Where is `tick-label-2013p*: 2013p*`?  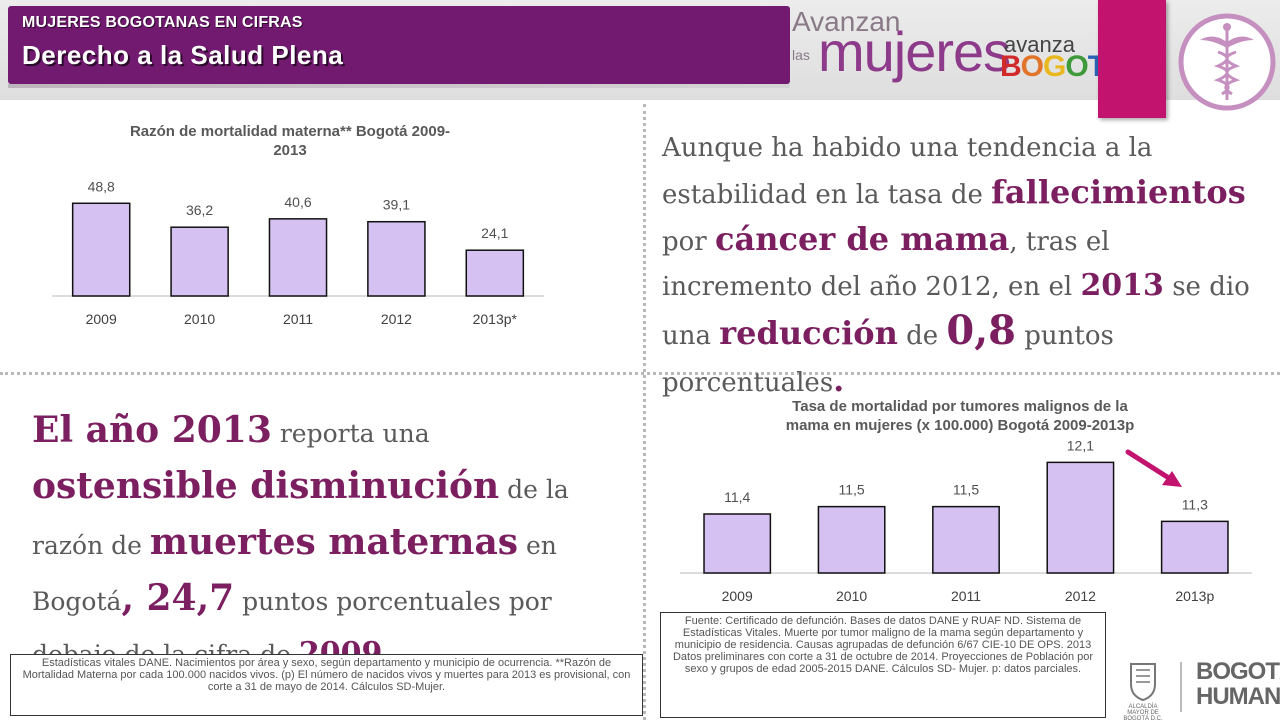
tick-label-2013p*: 2013p* is located at coordinates (495, 319).